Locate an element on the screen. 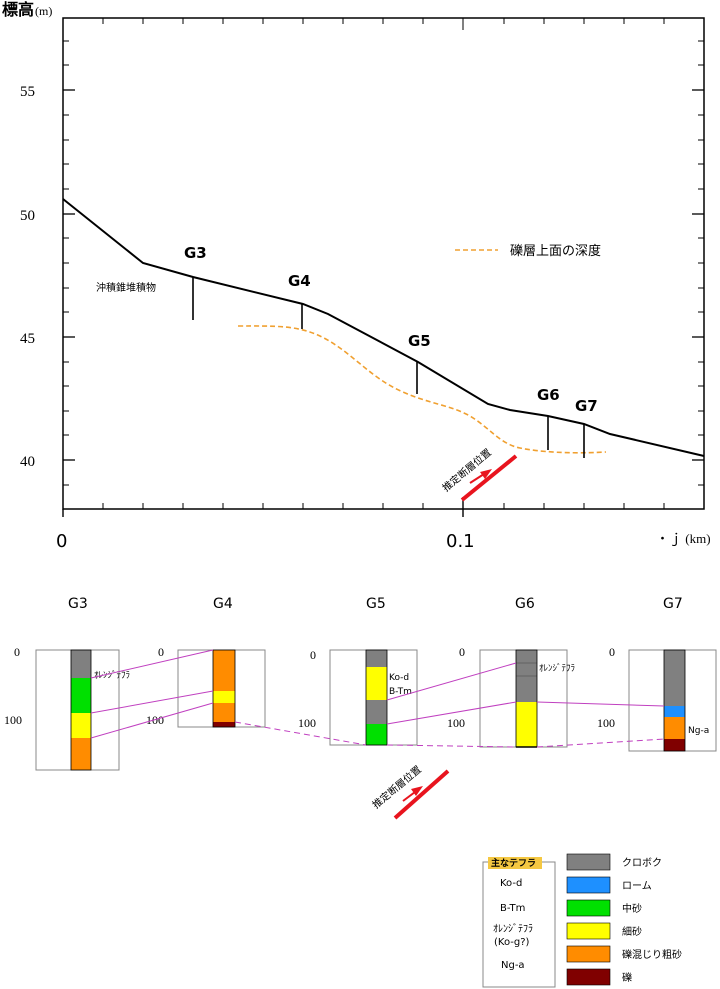  deposit-label: 沖積錐堆積物 is located at coordinates (126, 287).